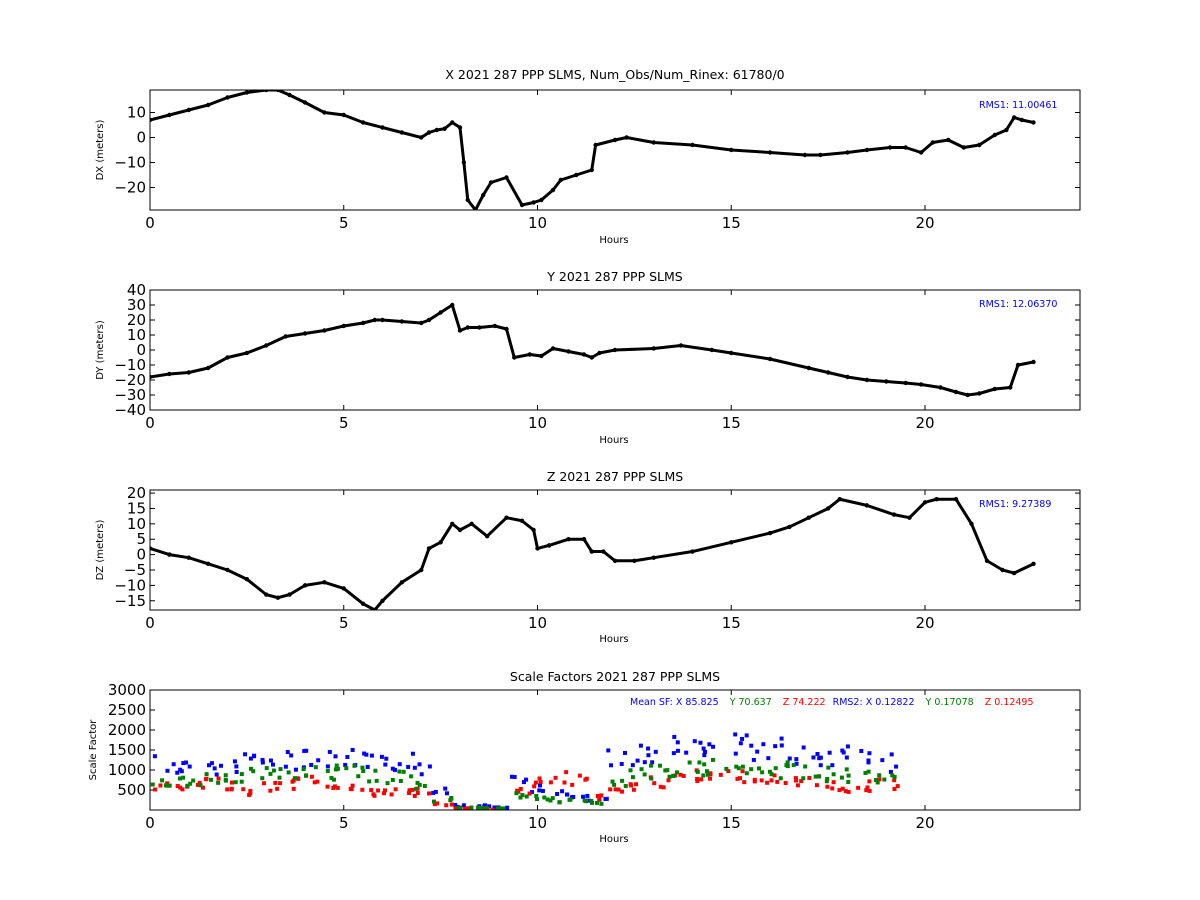  I want to click on y-tick-label: 20, so click(136, 320).